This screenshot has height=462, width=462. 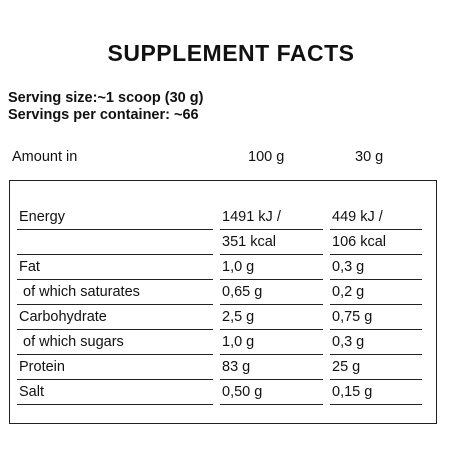 I want to click on cell-value: 0,50 g, so click(x=271, y=392).